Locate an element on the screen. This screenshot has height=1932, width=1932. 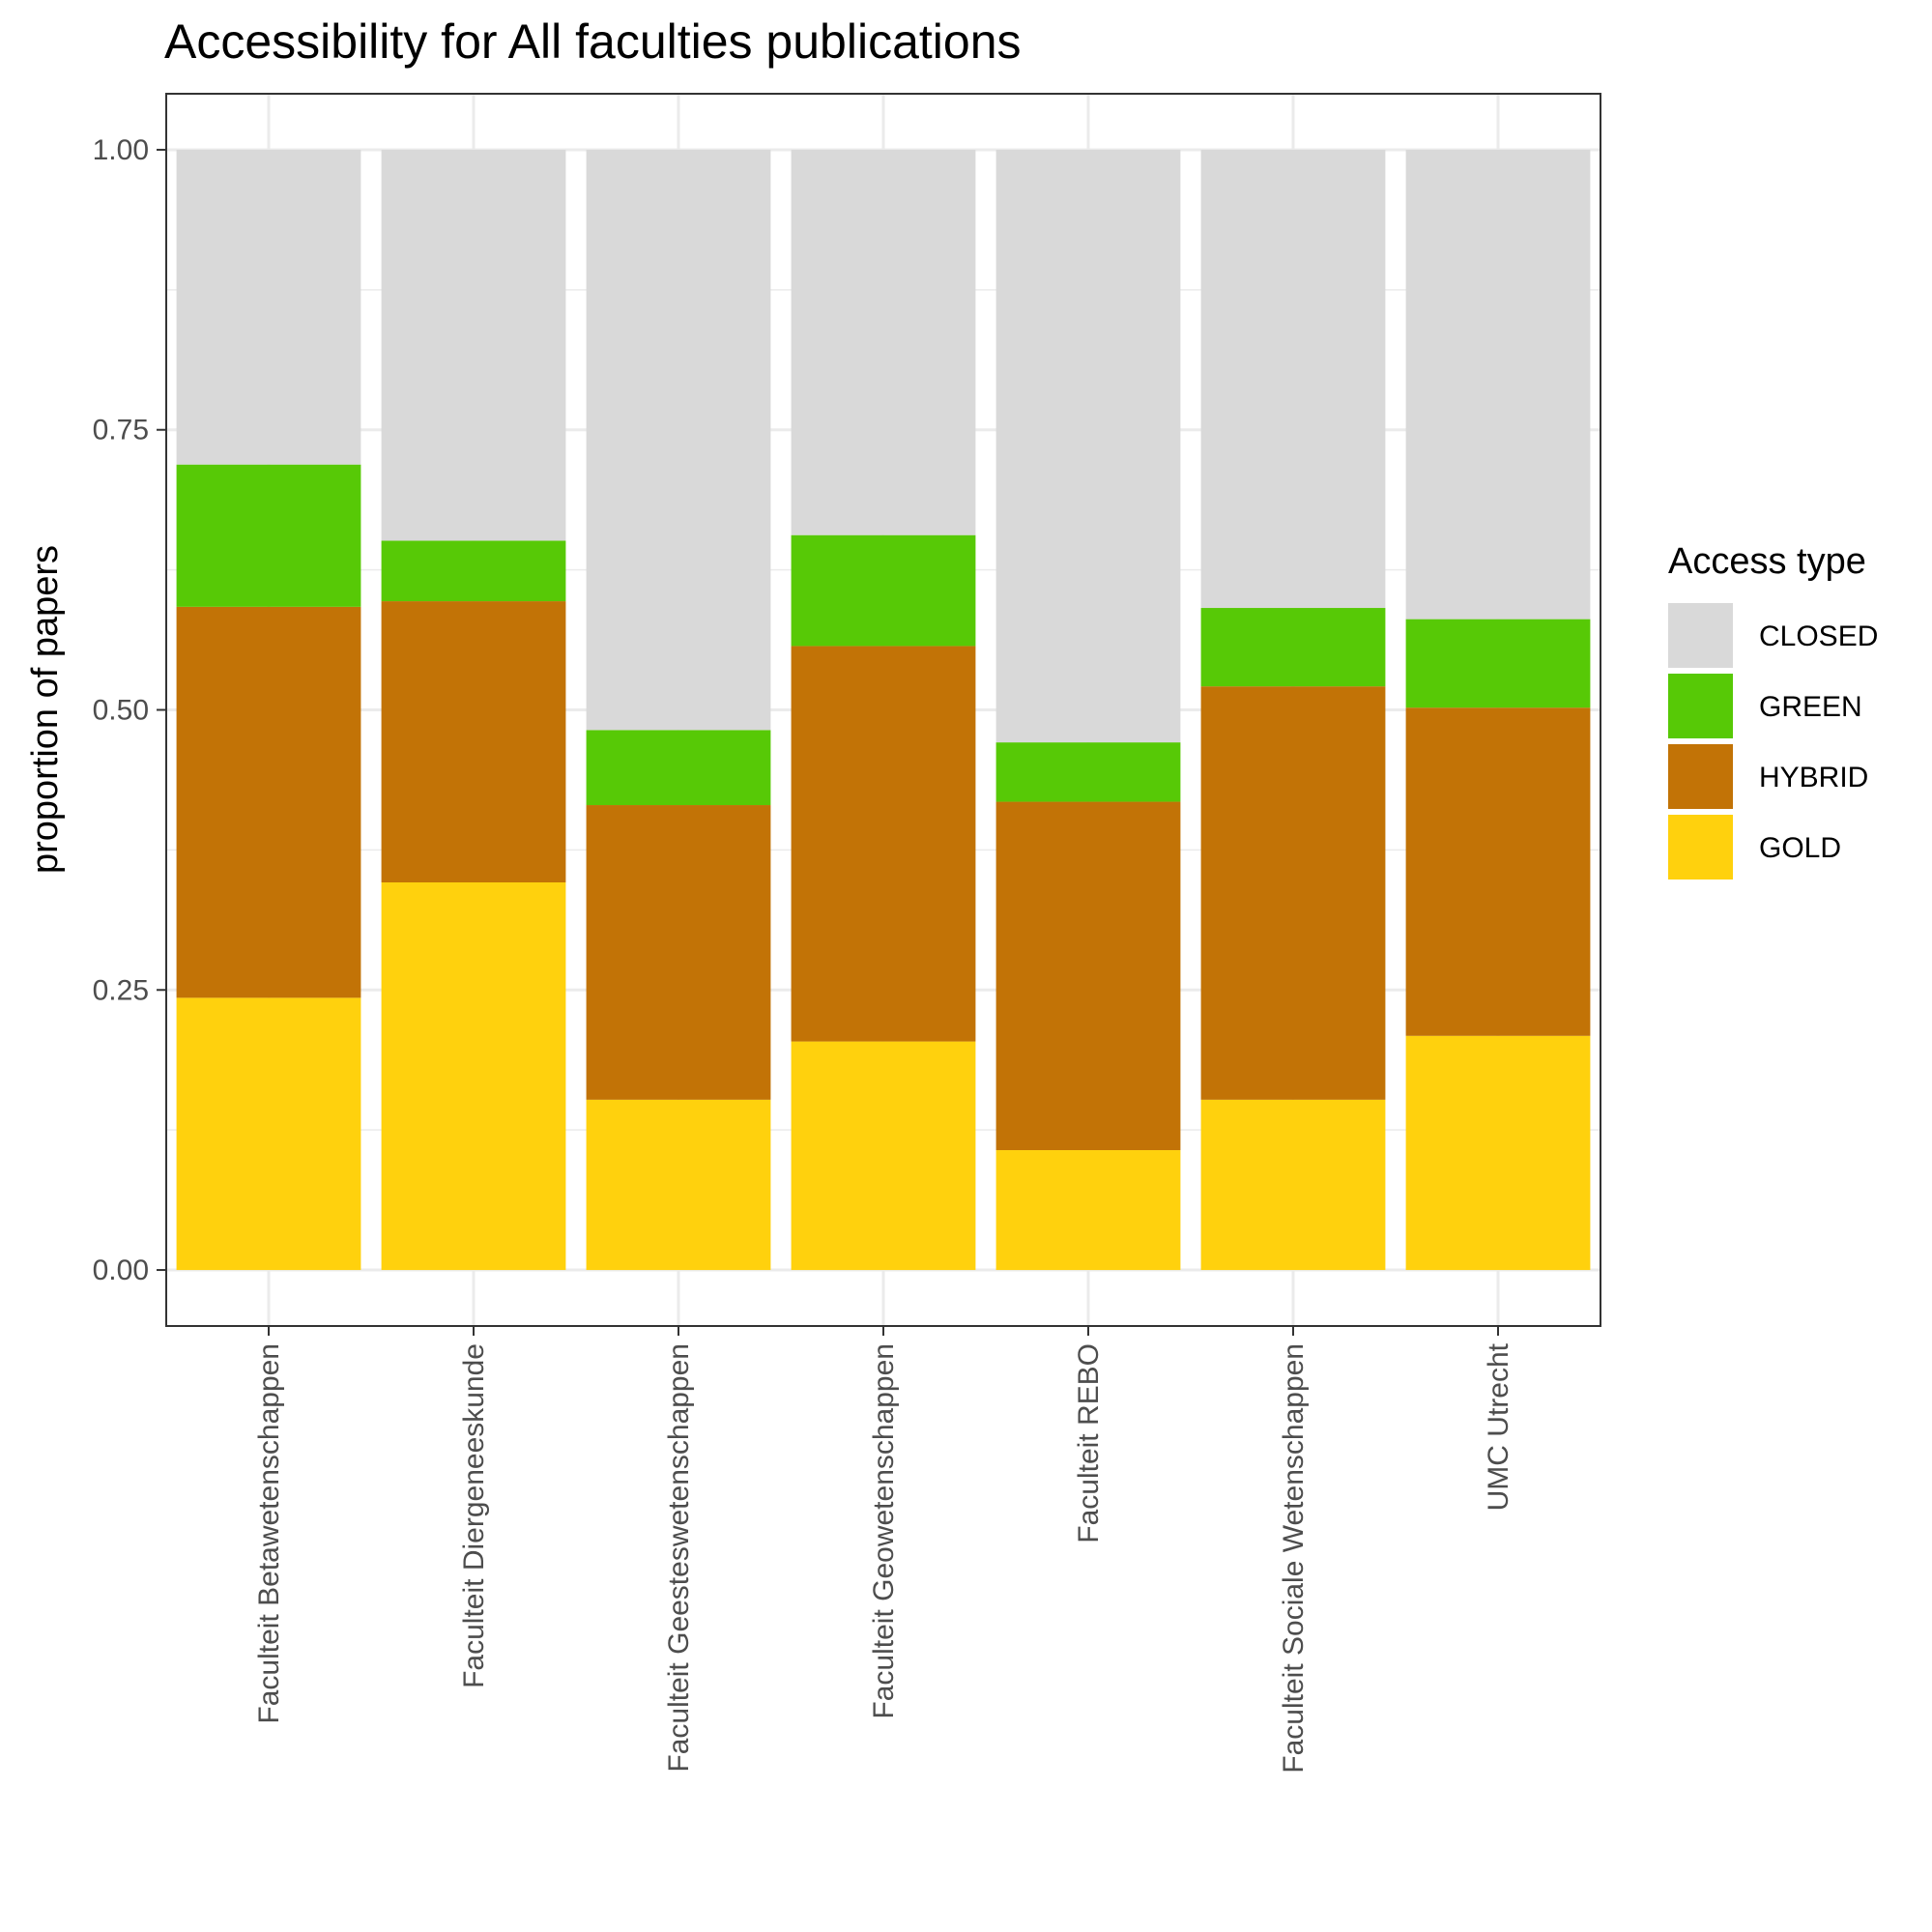
y-axis: 0.00 0.25 0.50 0.75 1.00 is located at coordinates (129, 710).